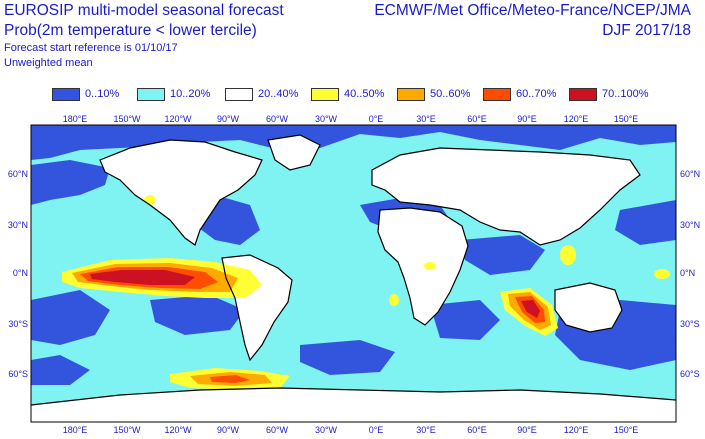  I want to click on weighting-note: Unweighted mean, so click(48, 63).